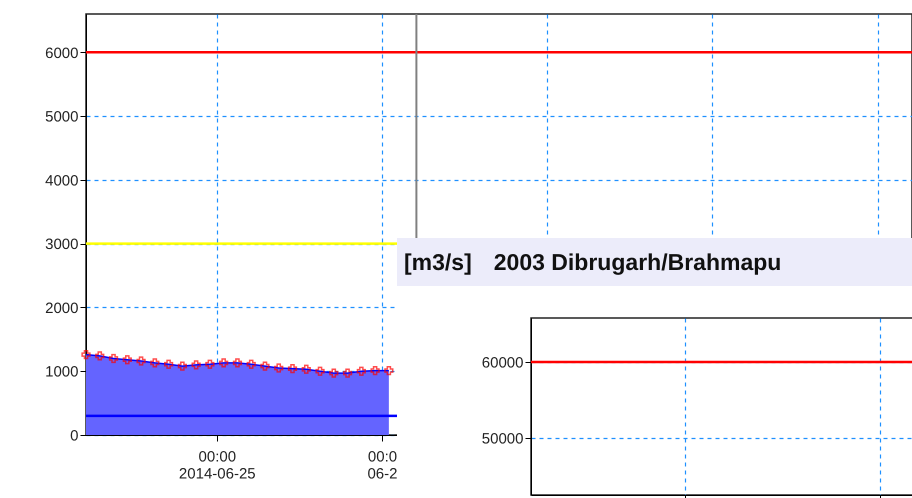  What do you see at coordinates (382, 465) in the screenshot?
I see `x-tick-label: 00:0 06-2` at bounding box center [382, 465].